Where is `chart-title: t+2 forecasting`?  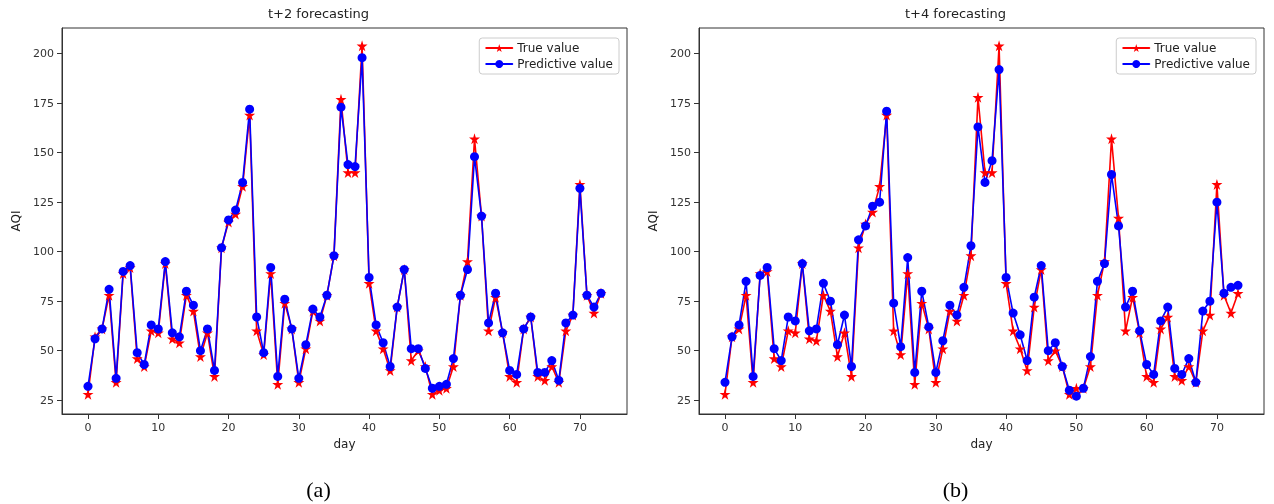 chart-title: t+2 forecasting is located at coordinates (318, 13).